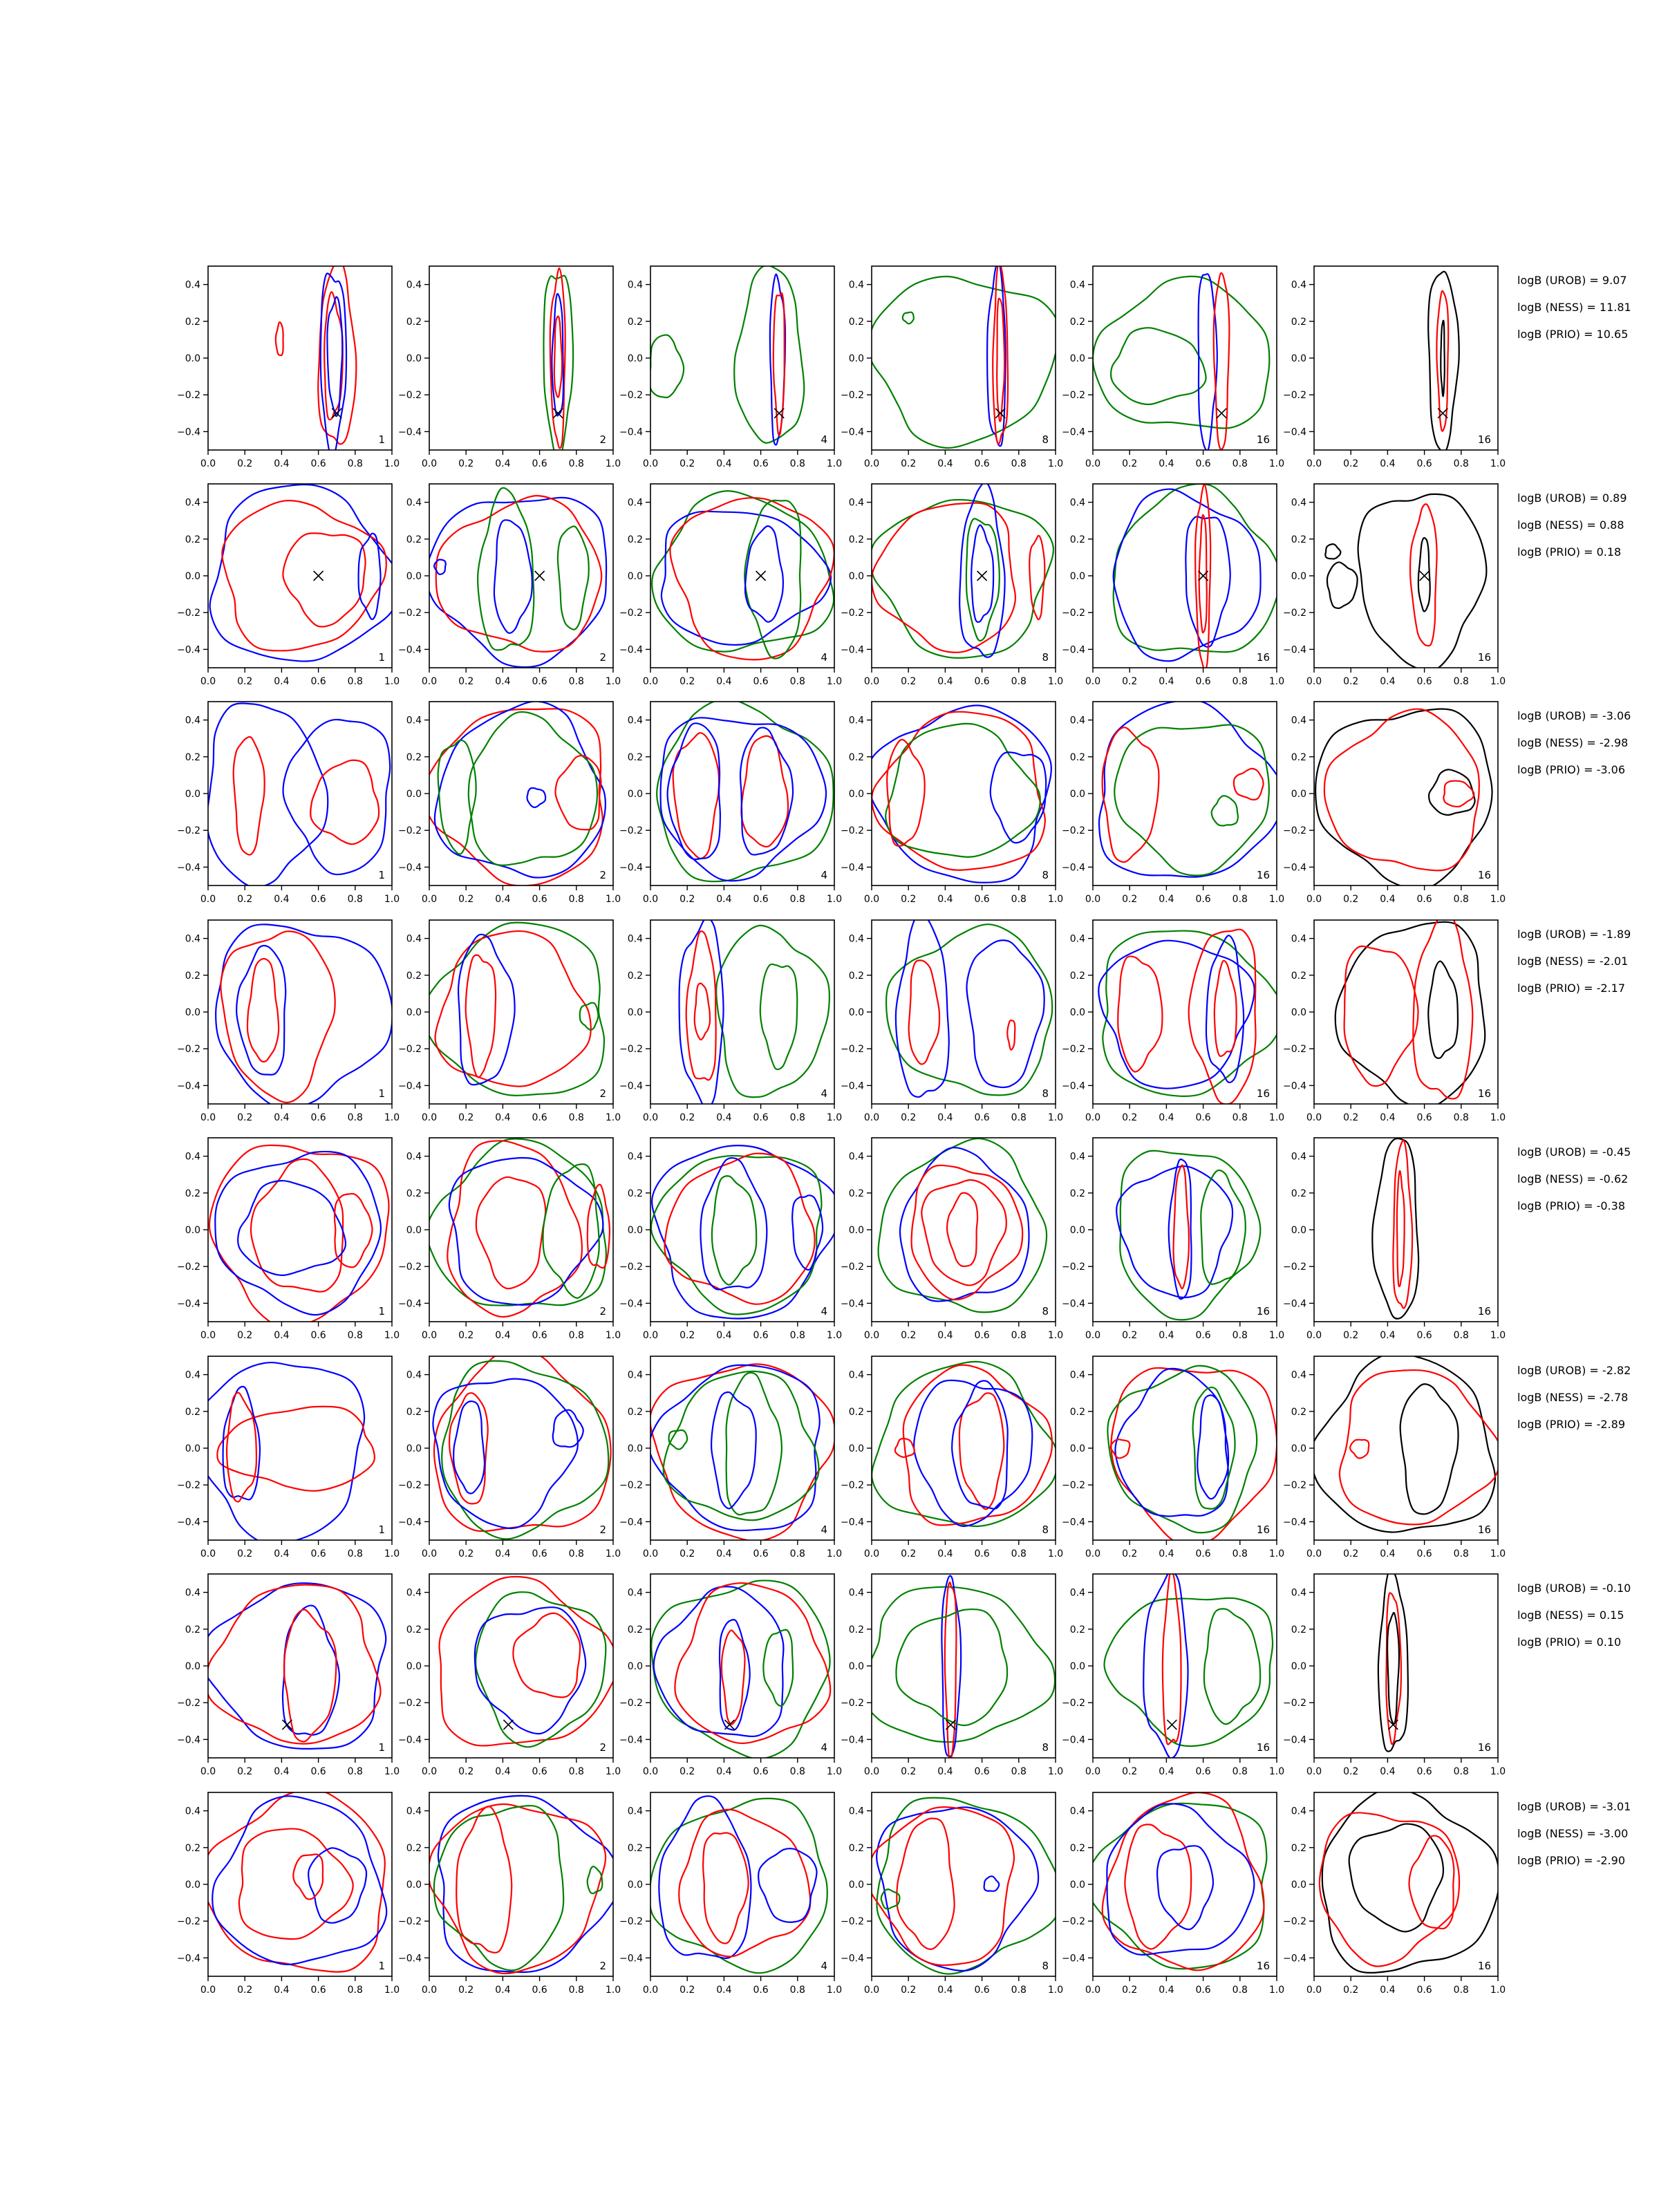 The width and height of the screenshot is (1659, 2212). I want to click on panel-index-label: 1, so click(381, 1747).